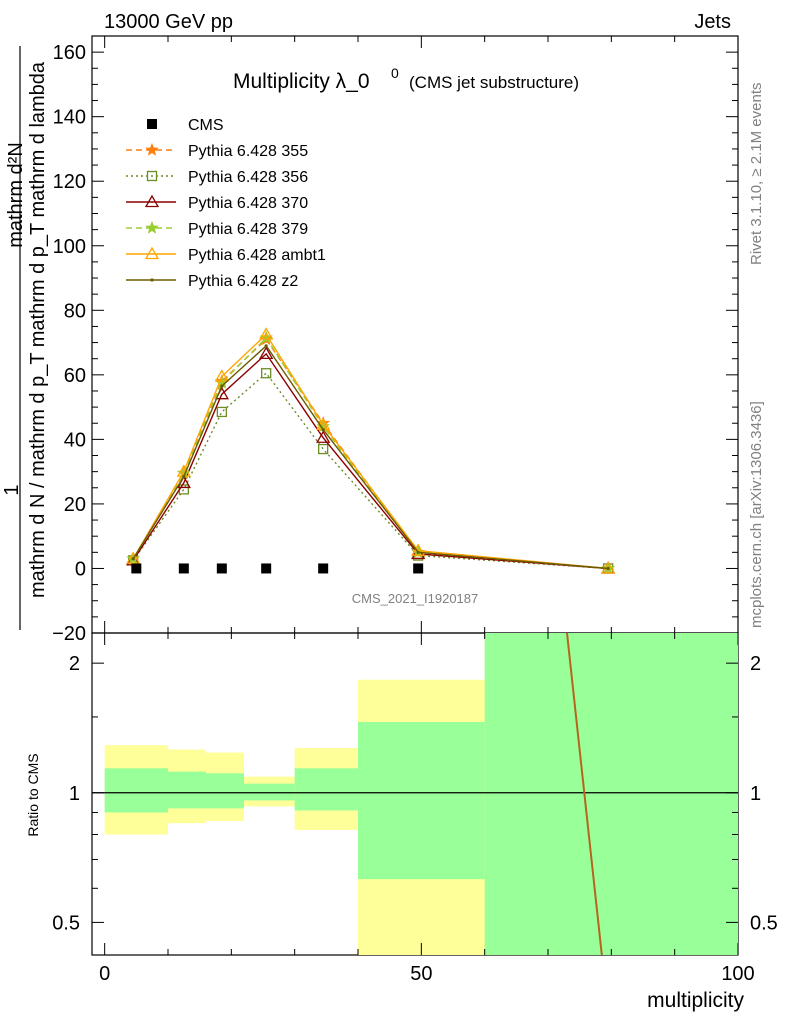 The image size is (786, 1024). Describe the element at coordinates (185, 125) in the screenshot. I see `legend-entry: CMS` at that location.